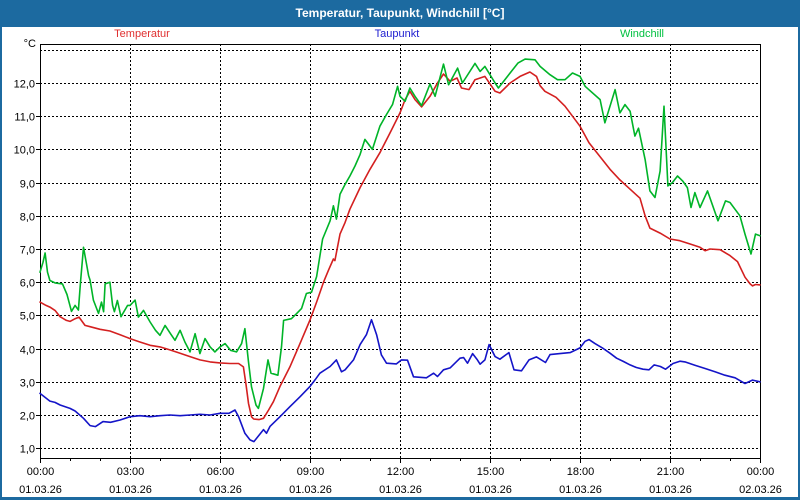 The width and height of the screenshot is (800, 500). What do you see at coordinates (641, 34) in the screenshot?
I see `legend-windchill: Windchill` at bounding box center [641, 34].